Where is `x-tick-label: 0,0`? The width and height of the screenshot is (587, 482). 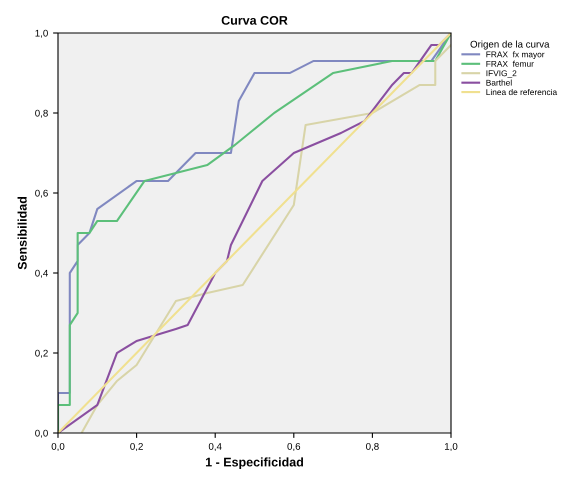 x-tick-label: 0,0 is located at coordinates (58, 447).